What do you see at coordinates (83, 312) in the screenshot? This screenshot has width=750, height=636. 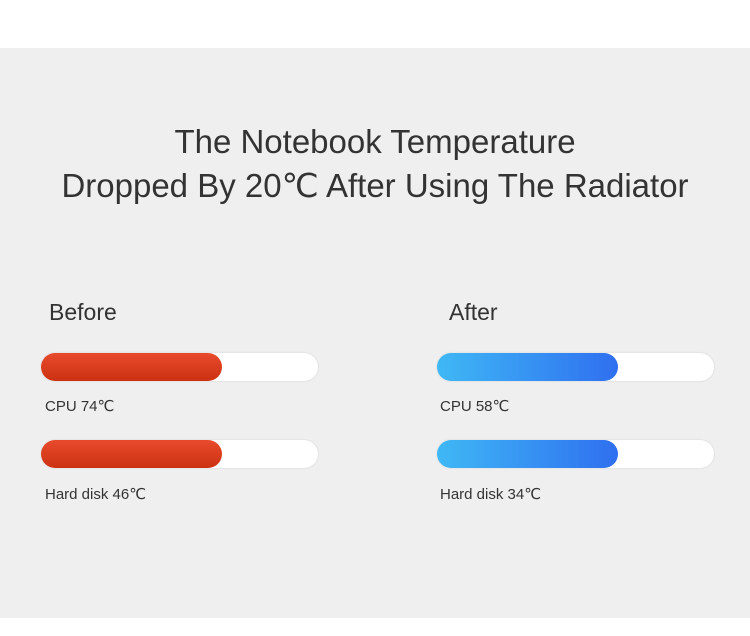 I see `panel-heading: Before` at bounding box center [83, 312].